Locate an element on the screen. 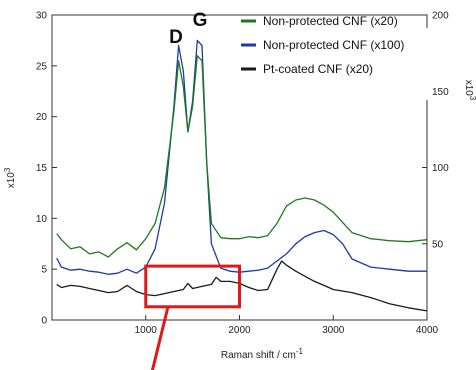 This screenshot has height=370, width=476. x-tick-label: 2000 is located at coordinates (239, 330).